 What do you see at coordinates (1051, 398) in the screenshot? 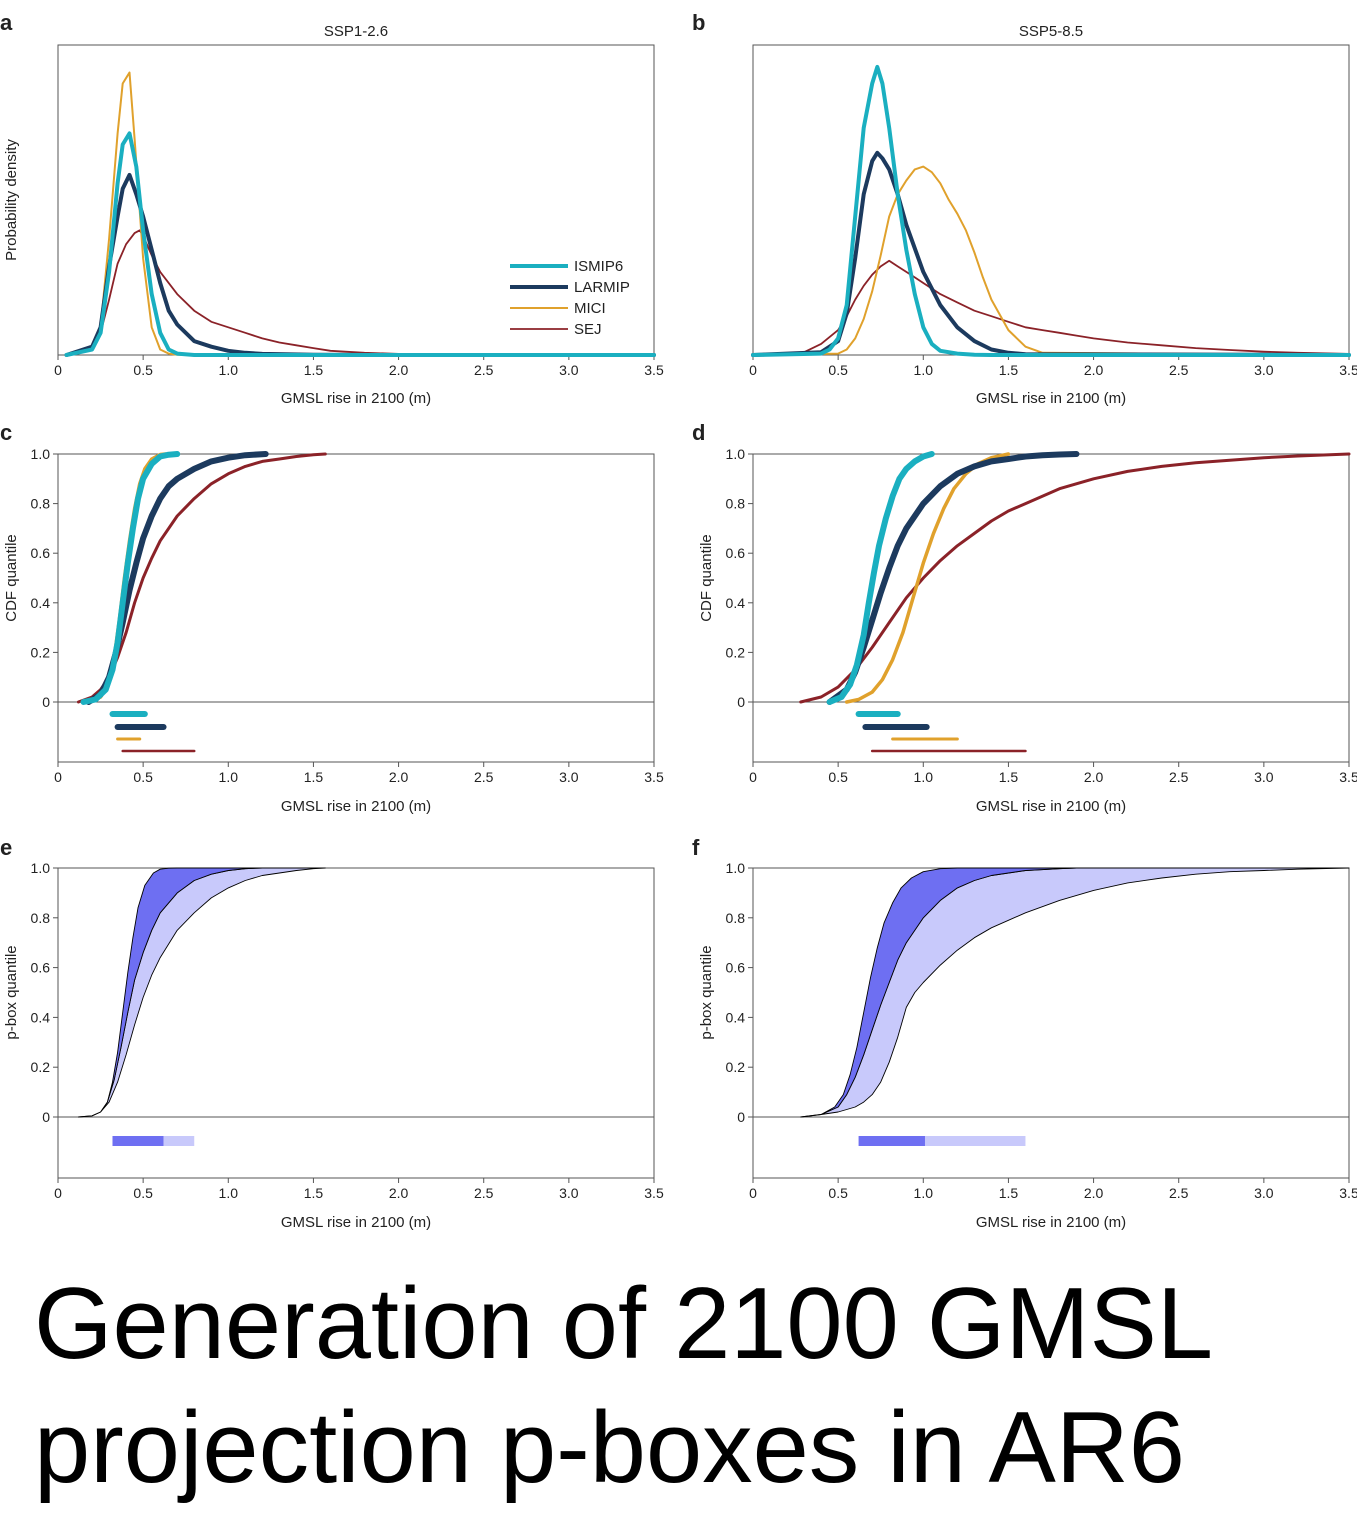
I see `x-axis-label-b: GMSL rise in 2100 (m)` at bounding box center [1051, 398].